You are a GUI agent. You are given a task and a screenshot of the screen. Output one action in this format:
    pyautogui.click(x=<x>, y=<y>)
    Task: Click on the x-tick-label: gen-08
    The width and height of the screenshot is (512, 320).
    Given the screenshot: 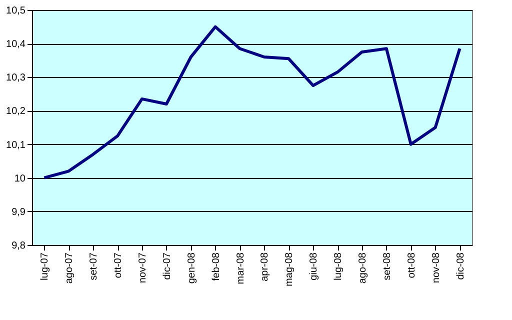 What is the action you would take?
    pyautogui.click(x=192, y=268)
    